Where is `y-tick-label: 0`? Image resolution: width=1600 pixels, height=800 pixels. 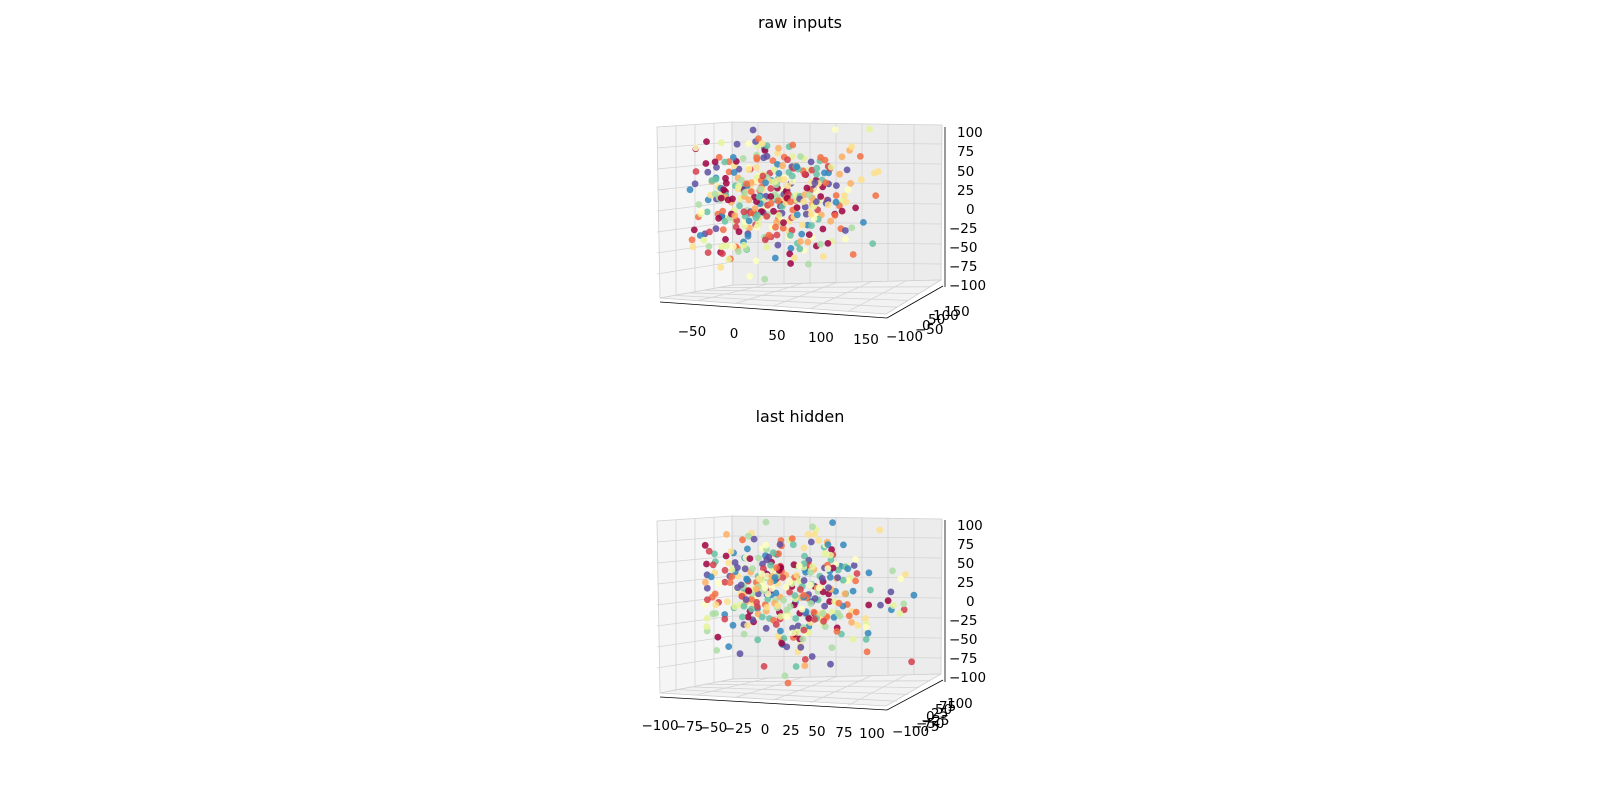 y-tick-label: 0 is located at coordinates (926, 326).